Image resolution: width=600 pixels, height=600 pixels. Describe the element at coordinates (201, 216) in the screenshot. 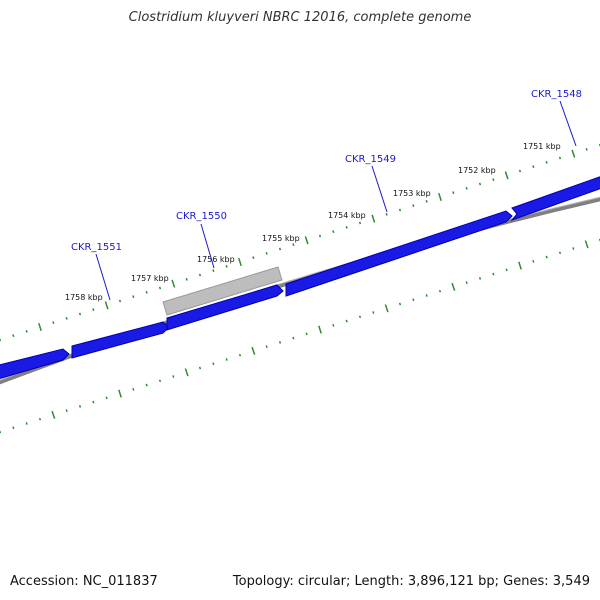

I see `gene-label-ckr-1550: CKR_1550` at that location.